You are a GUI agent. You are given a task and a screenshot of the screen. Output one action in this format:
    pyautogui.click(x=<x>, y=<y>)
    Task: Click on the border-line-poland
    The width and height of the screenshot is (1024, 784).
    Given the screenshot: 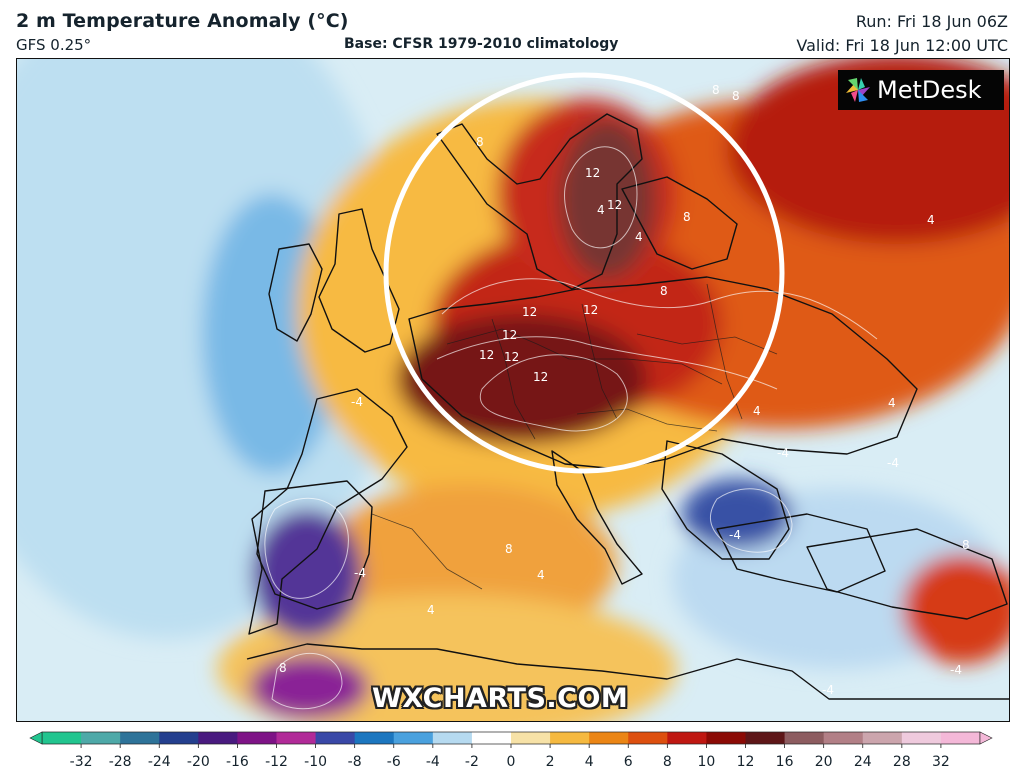 What is the action you would take?
    pyautogui.click(x=707, y=344)
    